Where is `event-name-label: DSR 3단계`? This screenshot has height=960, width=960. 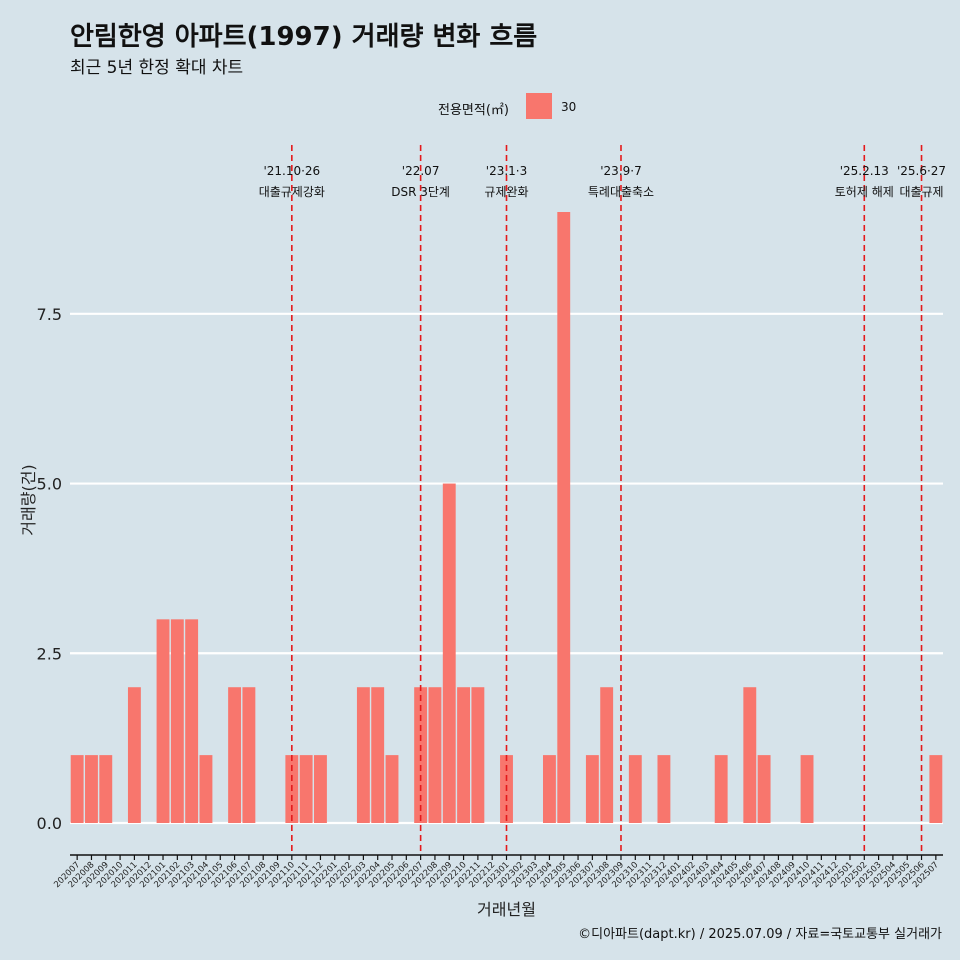 event-name-label: DSR 3단계 is located at coordinates (420, 192).